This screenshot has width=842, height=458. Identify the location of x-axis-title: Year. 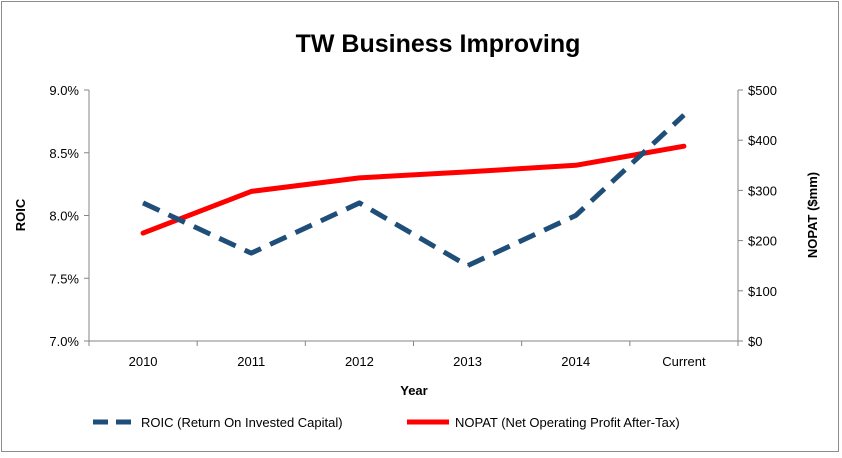
(413, 390).